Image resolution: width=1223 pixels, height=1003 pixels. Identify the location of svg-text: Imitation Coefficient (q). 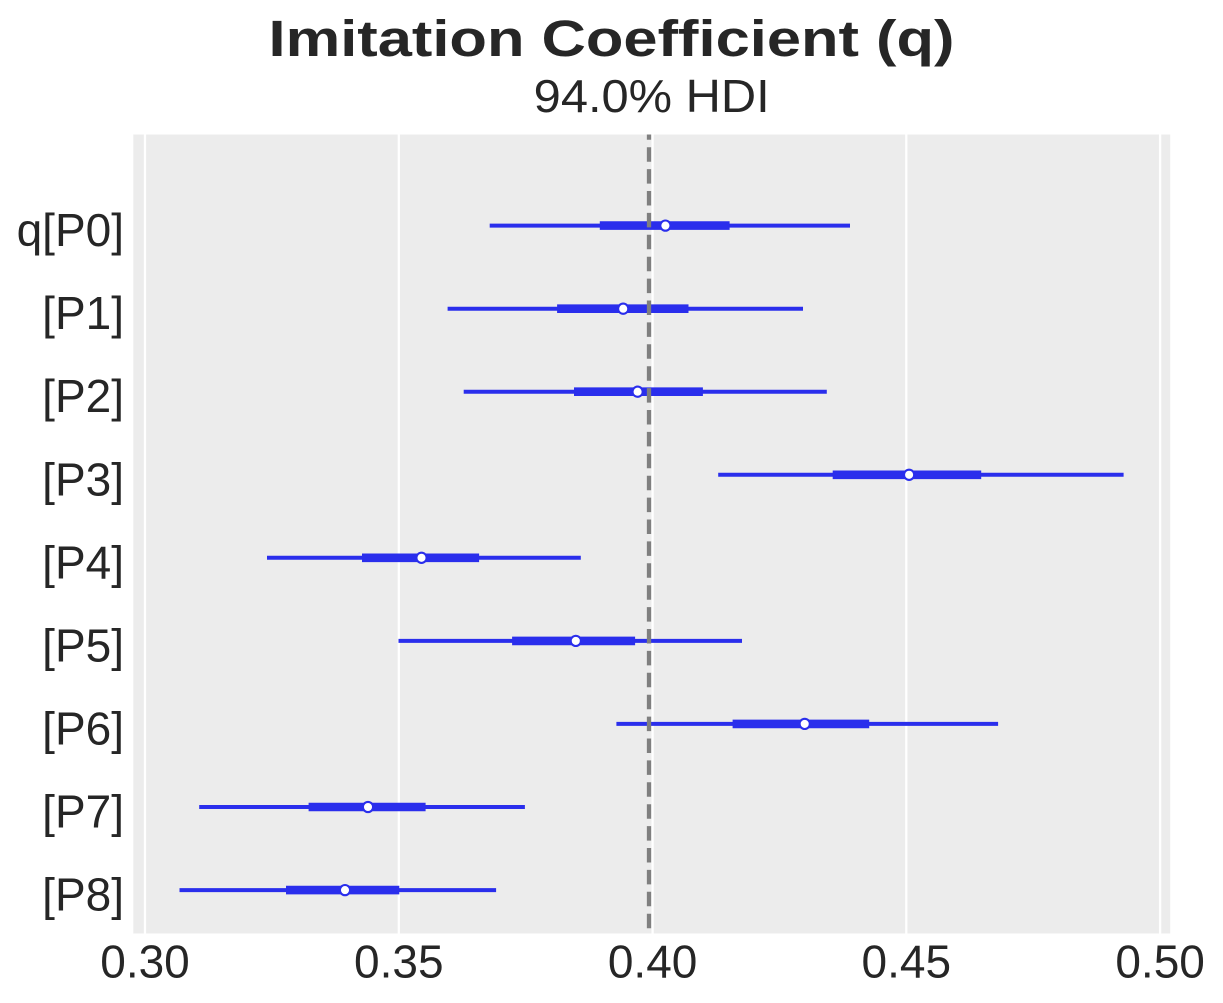
(612, 38).